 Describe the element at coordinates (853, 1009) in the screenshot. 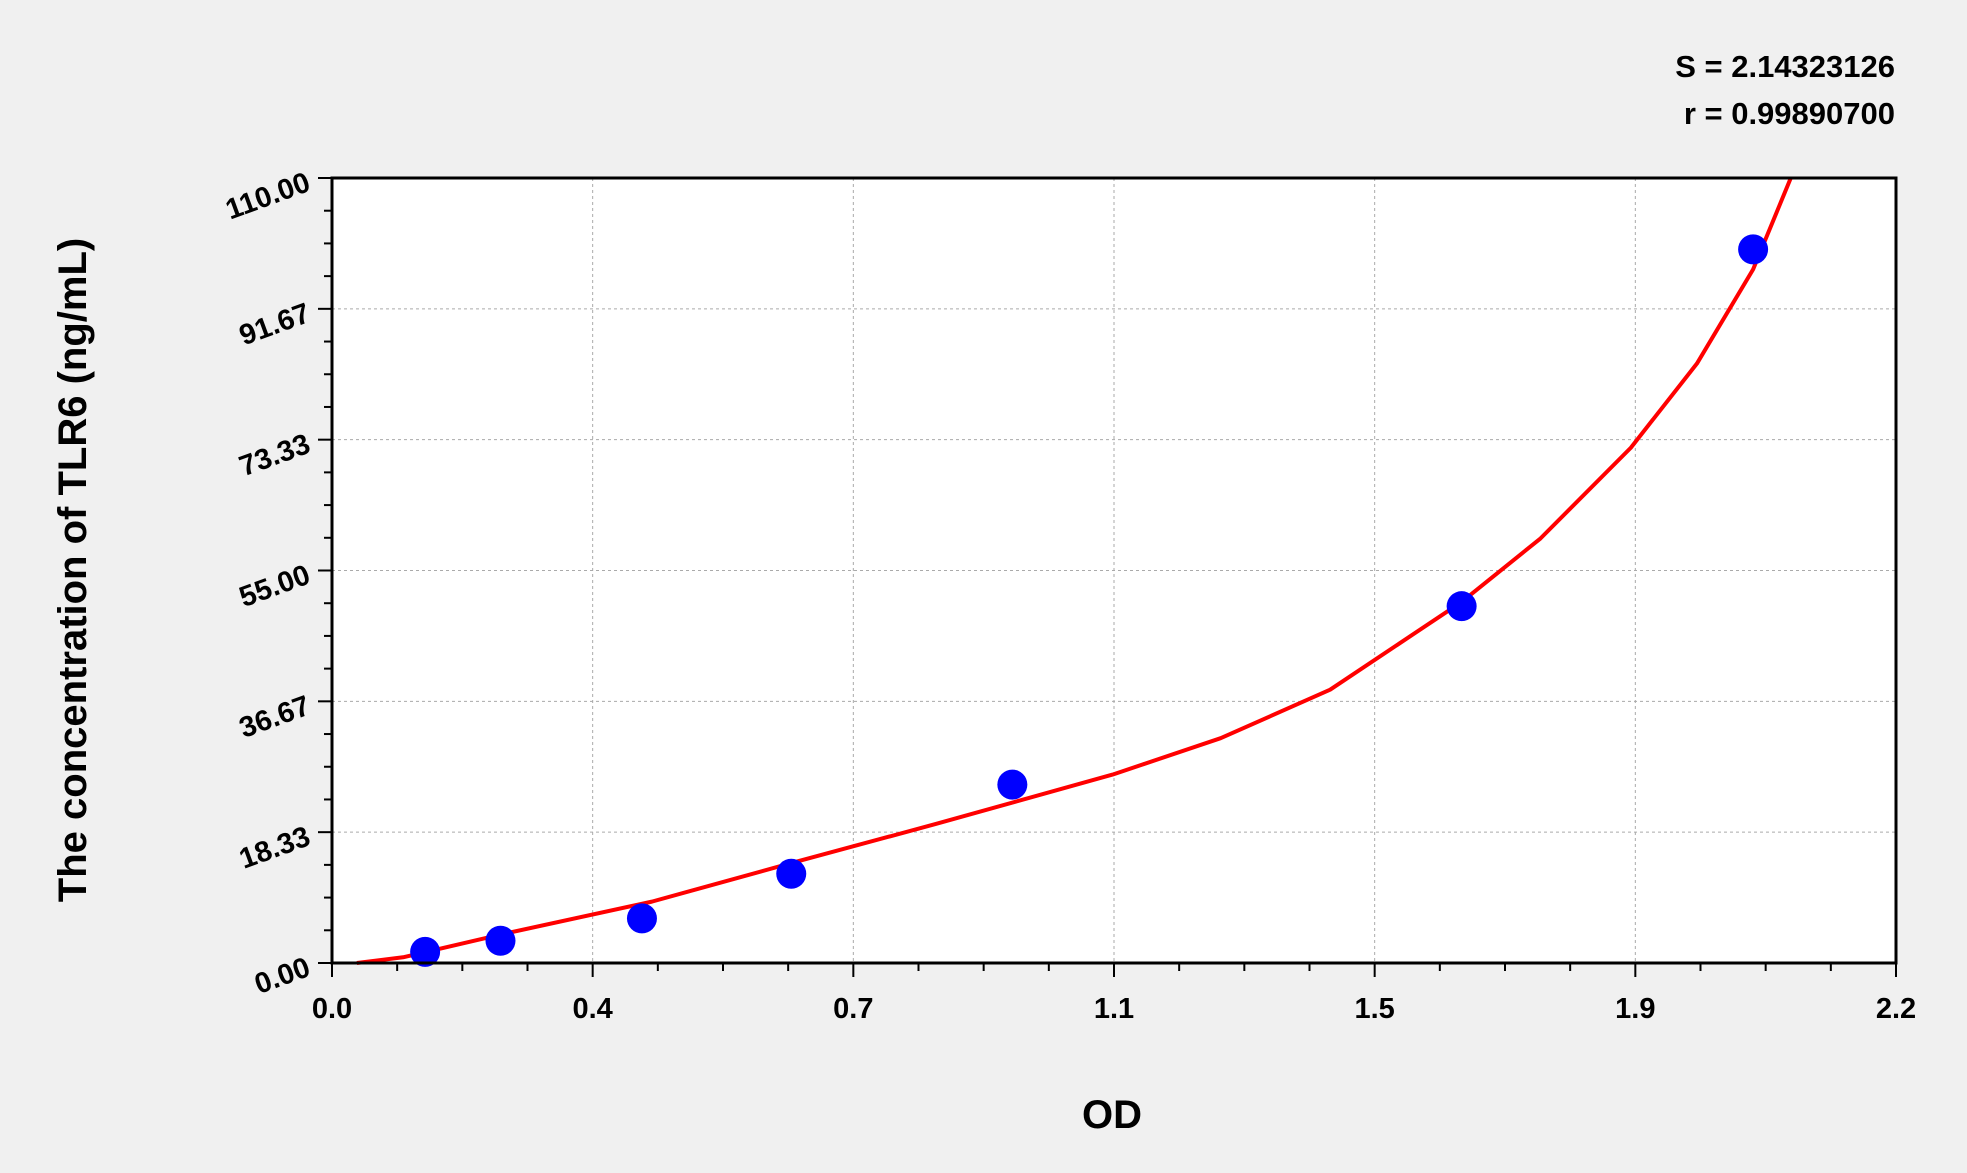

I see `x-tick-label: 0.7` at that location.